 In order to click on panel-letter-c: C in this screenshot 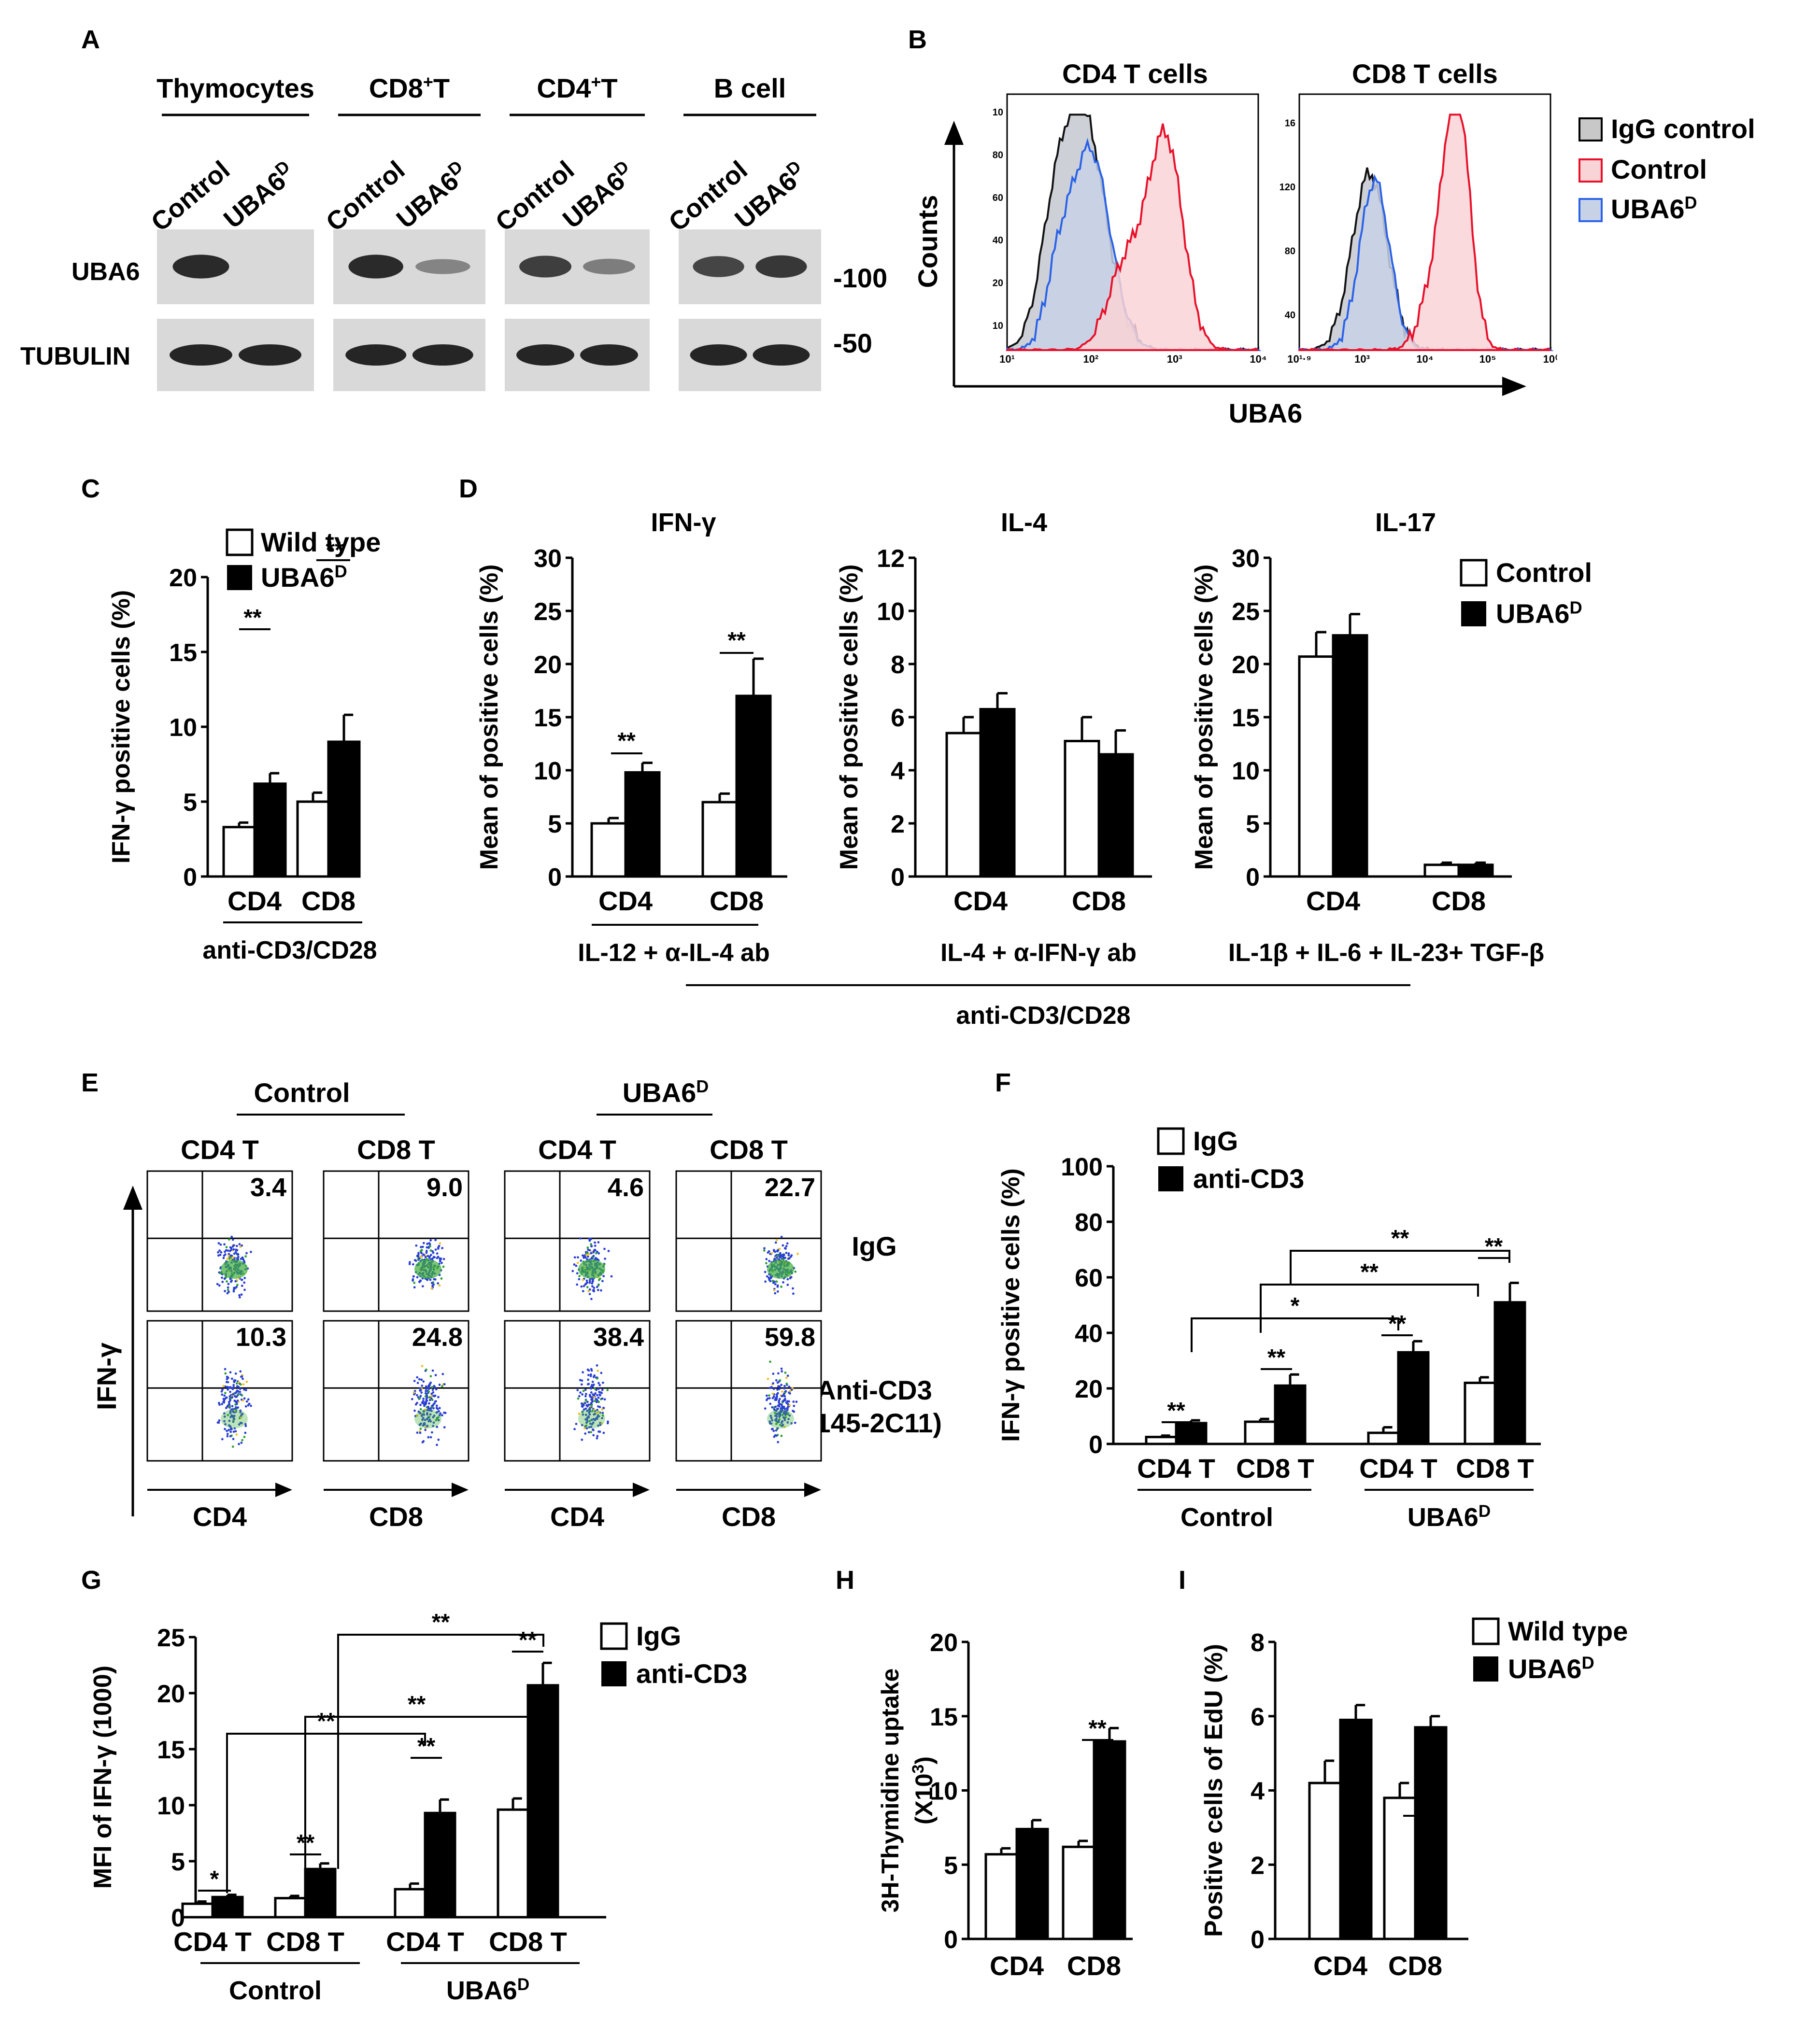, I will do `click(90, 488)`.